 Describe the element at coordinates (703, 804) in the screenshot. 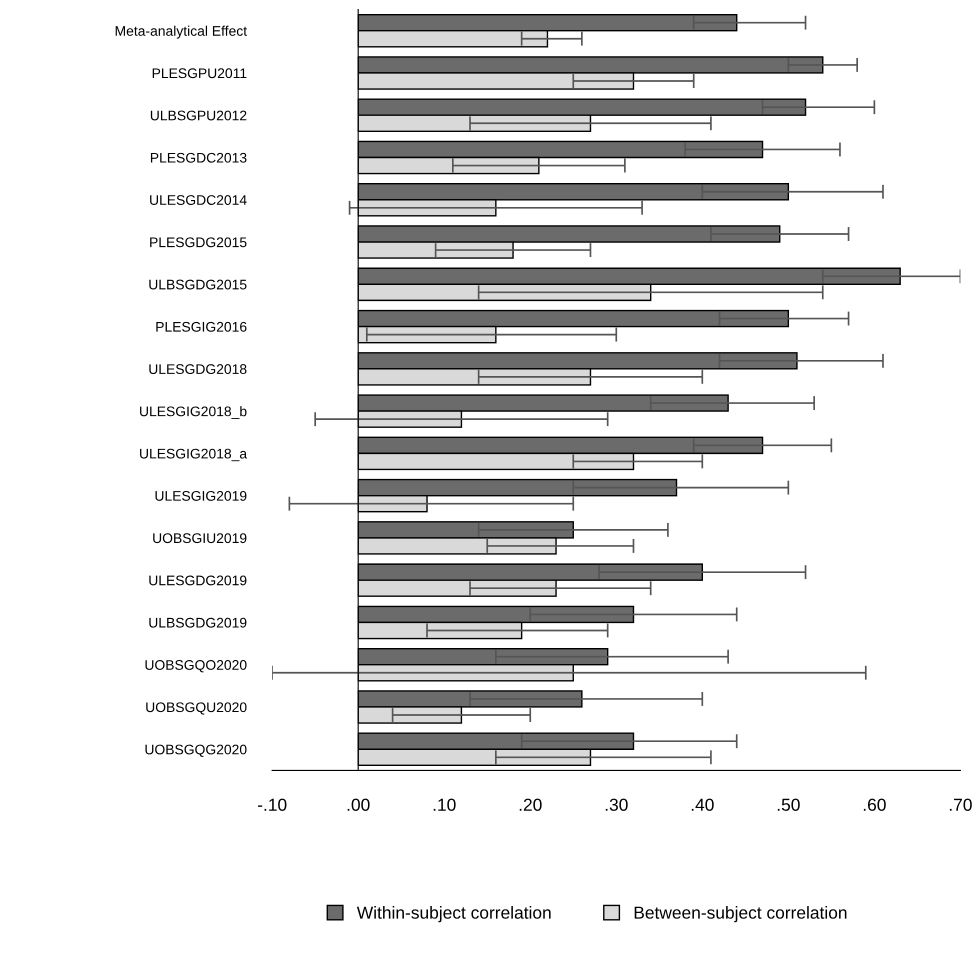

I see `x-tick-label: .40` at that location.